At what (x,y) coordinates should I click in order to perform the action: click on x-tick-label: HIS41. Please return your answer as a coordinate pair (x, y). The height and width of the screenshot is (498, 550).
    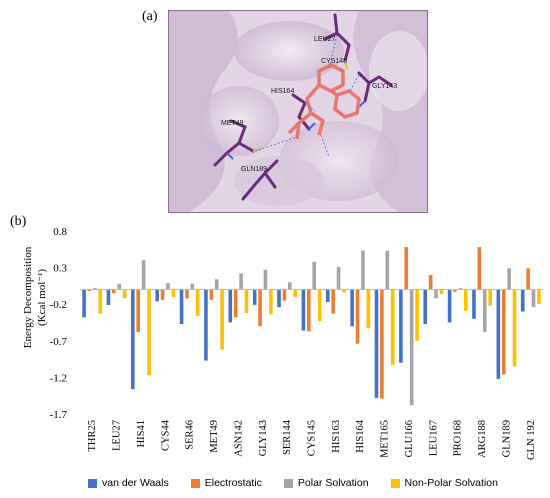
    Looking at the image, I should click on (141, 433).